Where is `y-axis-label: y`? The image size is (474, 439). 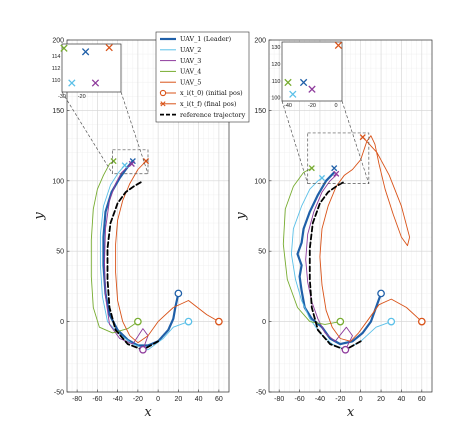 y-axis-label: y is located at coordinates (241, 216).